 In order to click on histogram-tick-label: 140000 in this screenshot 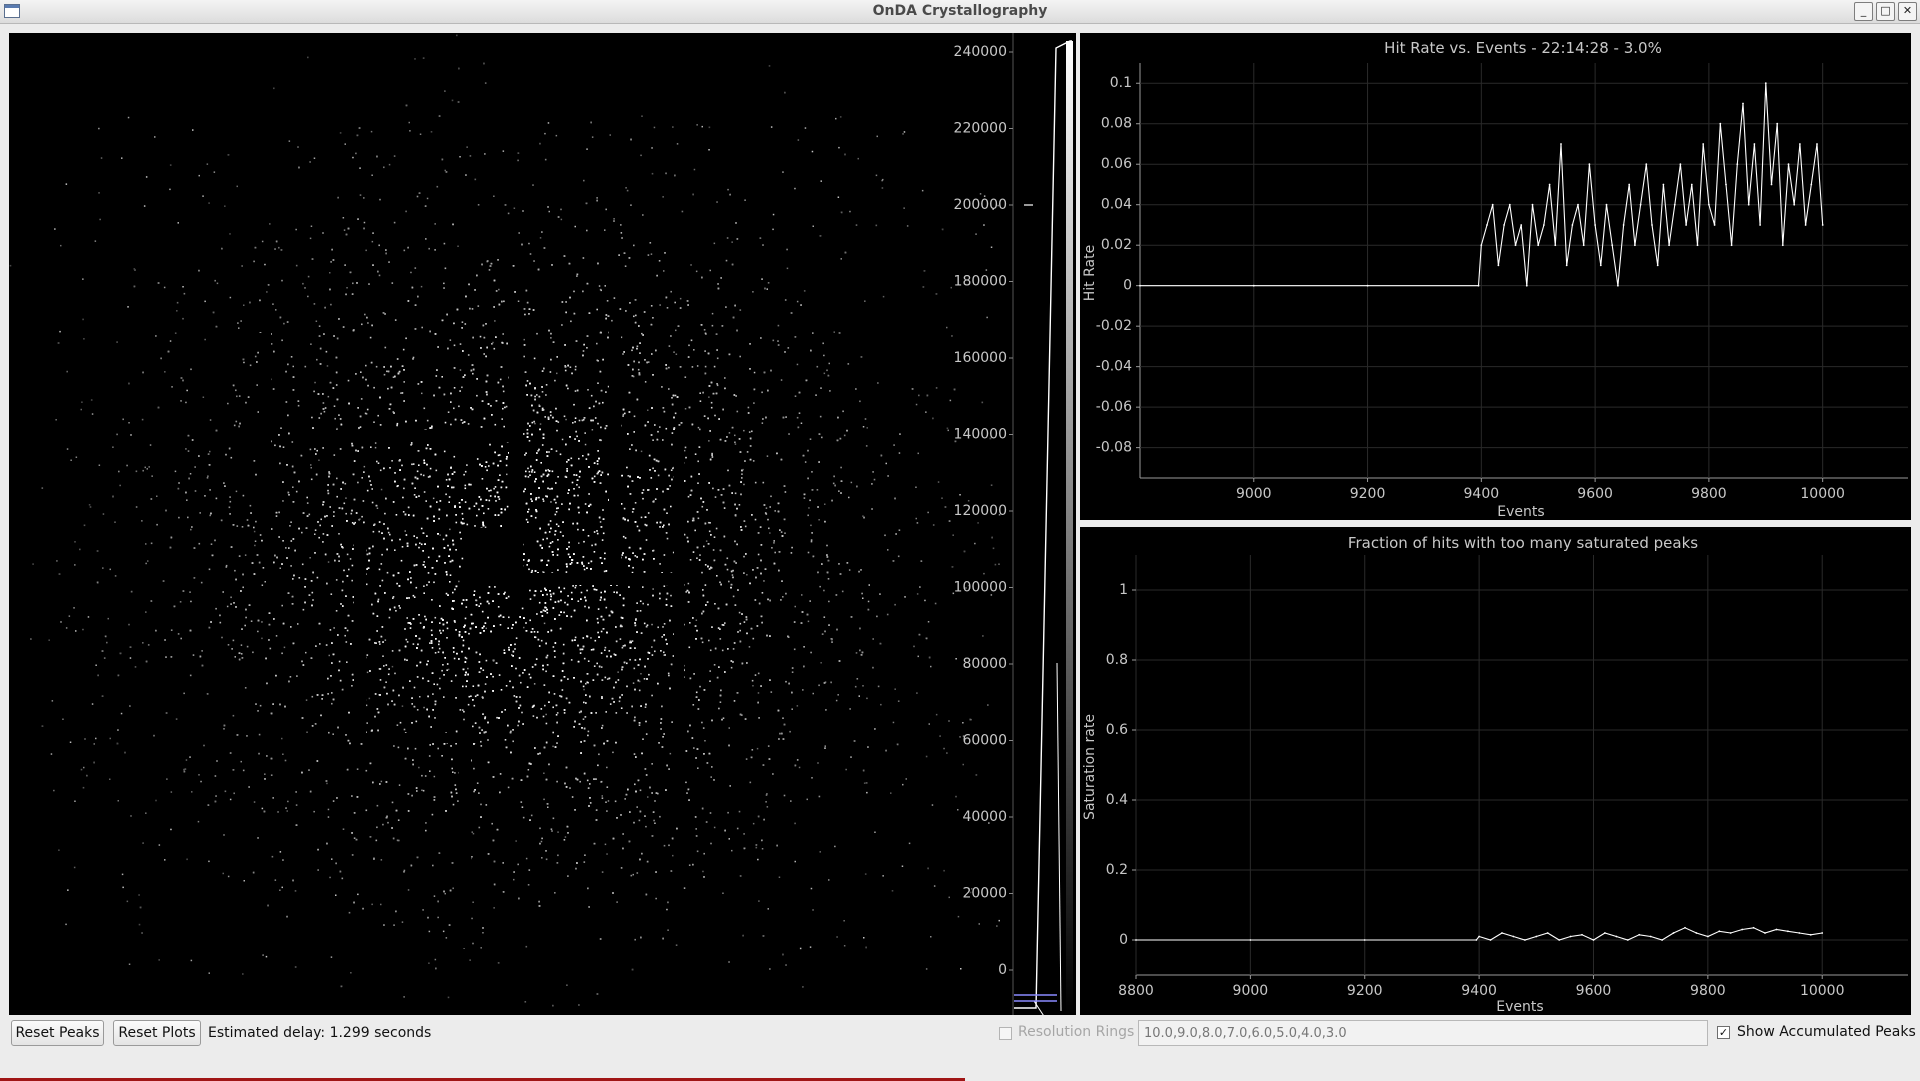, I will do `click(980, 435)`.